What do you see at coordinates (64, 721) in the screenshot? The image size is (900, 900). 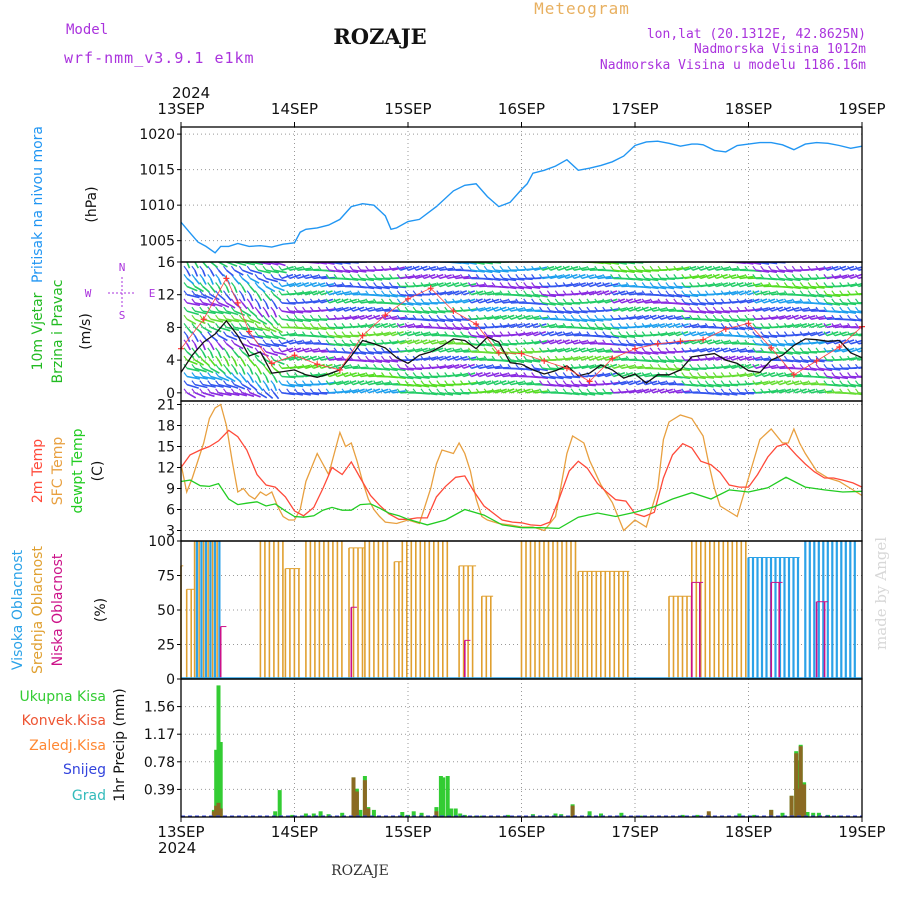 I see `precip-legend-item: Konvek.Kisa` at bounding box center [64, 721].